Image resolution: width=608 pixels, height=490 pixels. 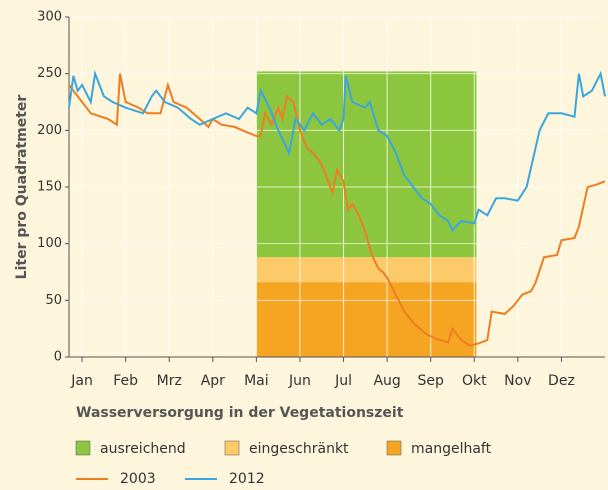 What do you see at coordinates (22, 187) in the screenshot?
I see `y-axis-label: Liter pro Quadratmeter` at bounding box center [22, 187].